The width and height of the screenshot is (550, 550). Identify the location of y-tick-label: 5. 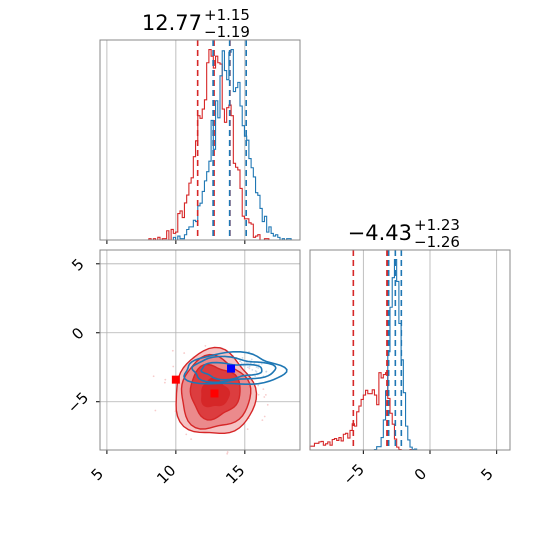
(77, 264).